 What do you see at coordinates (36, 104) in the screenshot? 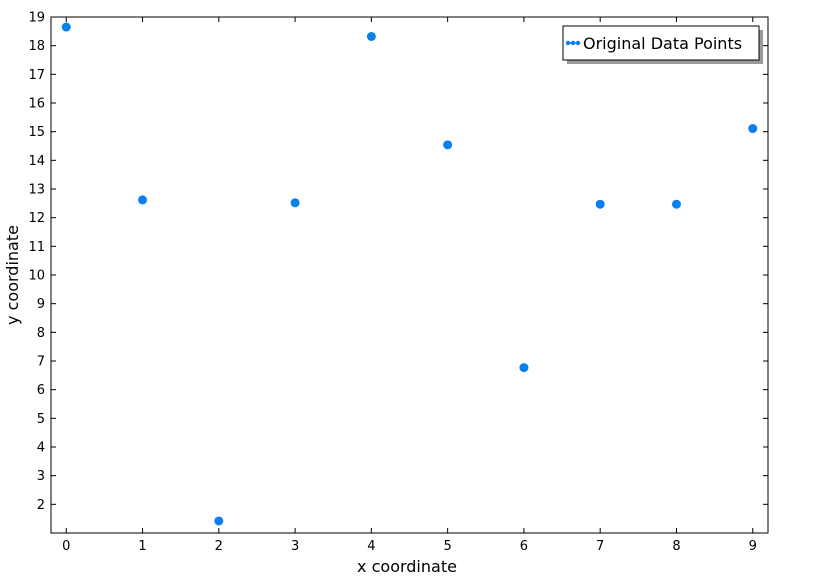
I see `y-tick-label: 16` at bounding box center [36, 104].